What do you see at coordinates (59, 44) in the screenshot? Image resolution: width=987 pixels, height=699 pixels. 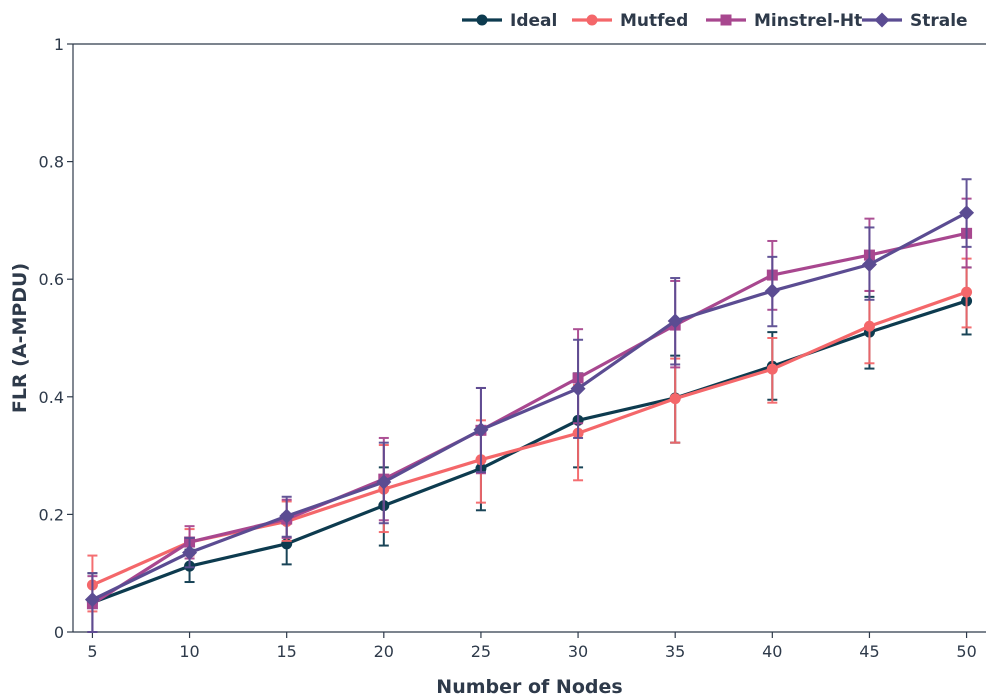 I see `y-tick-label: 1` at bounding box center [59, 44].